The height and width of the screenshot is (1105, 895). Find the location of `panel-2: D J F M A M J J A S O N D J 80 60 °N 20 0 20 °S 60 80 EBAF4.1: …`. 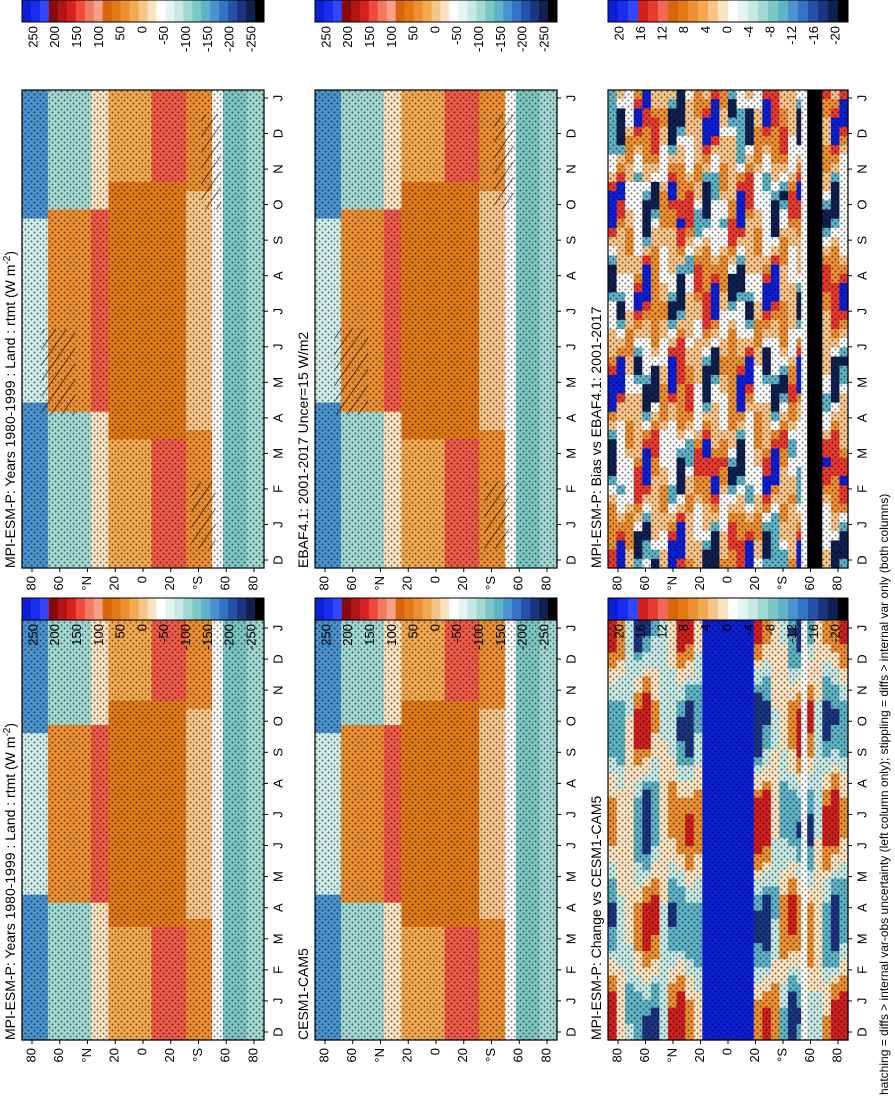

panel-2: D J F M A M J J A S O N D J 80 60 °N 20 0 20 °S 60 80 EBAF4.1: … is located at coordinates (437, 340).